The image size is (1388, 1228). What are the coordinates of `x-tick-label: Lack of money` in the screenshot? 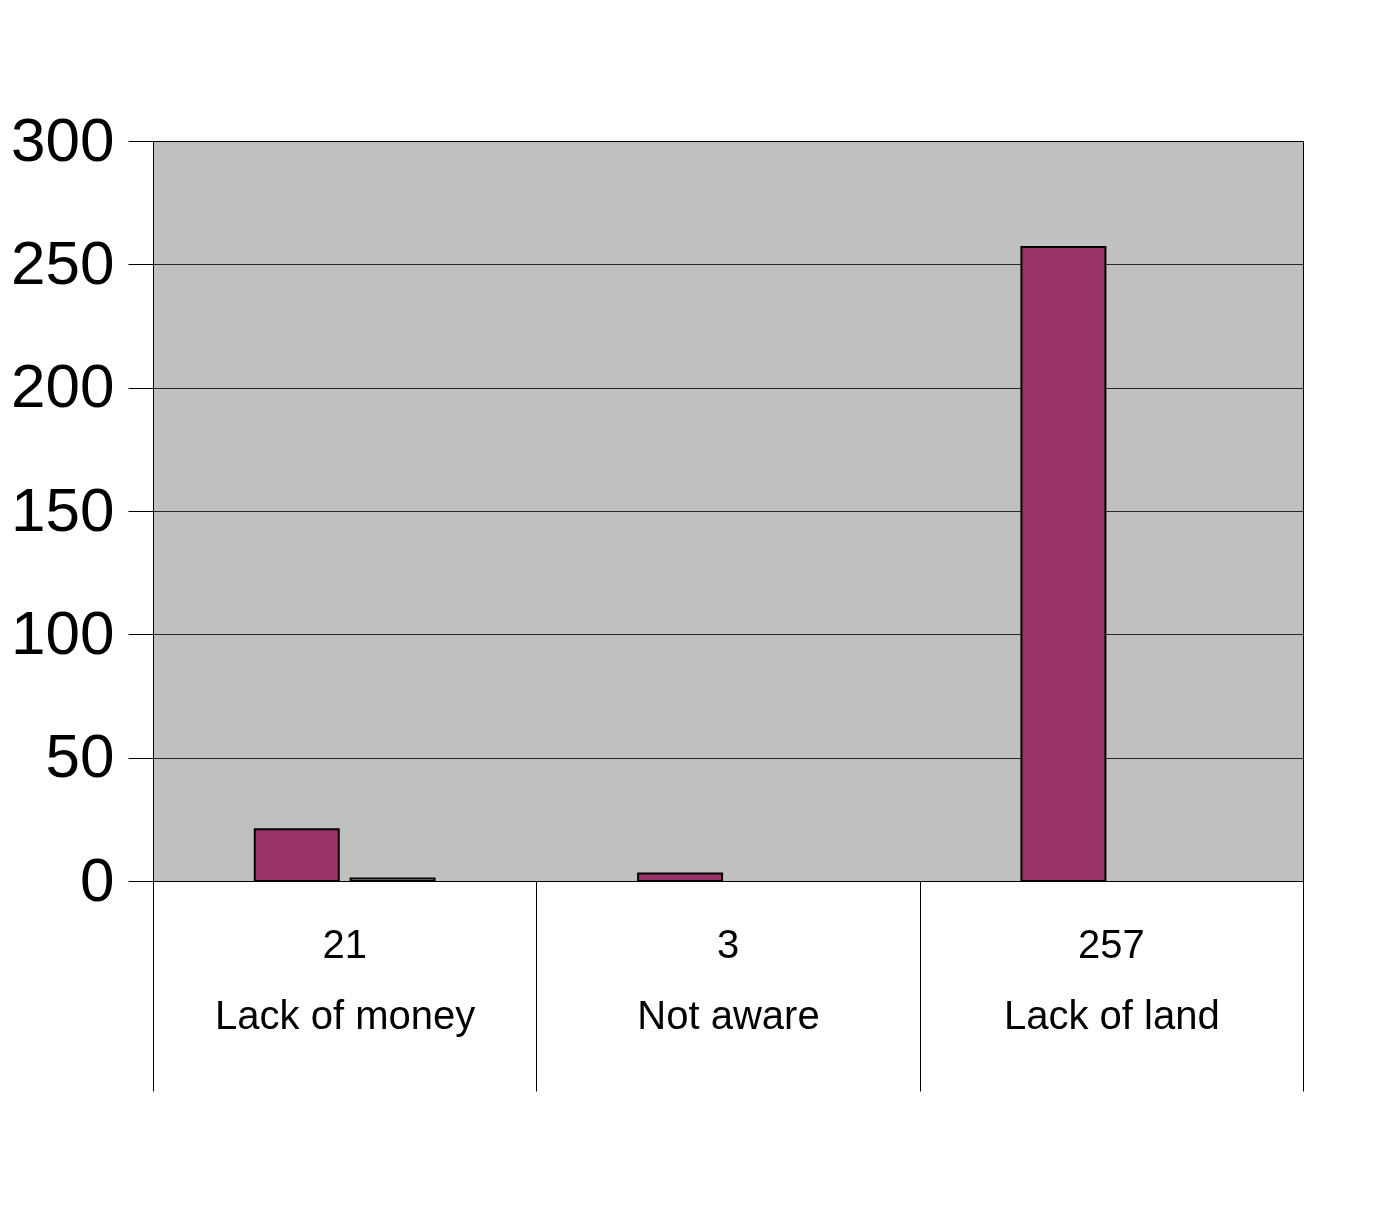 It's located at (345, 1014).